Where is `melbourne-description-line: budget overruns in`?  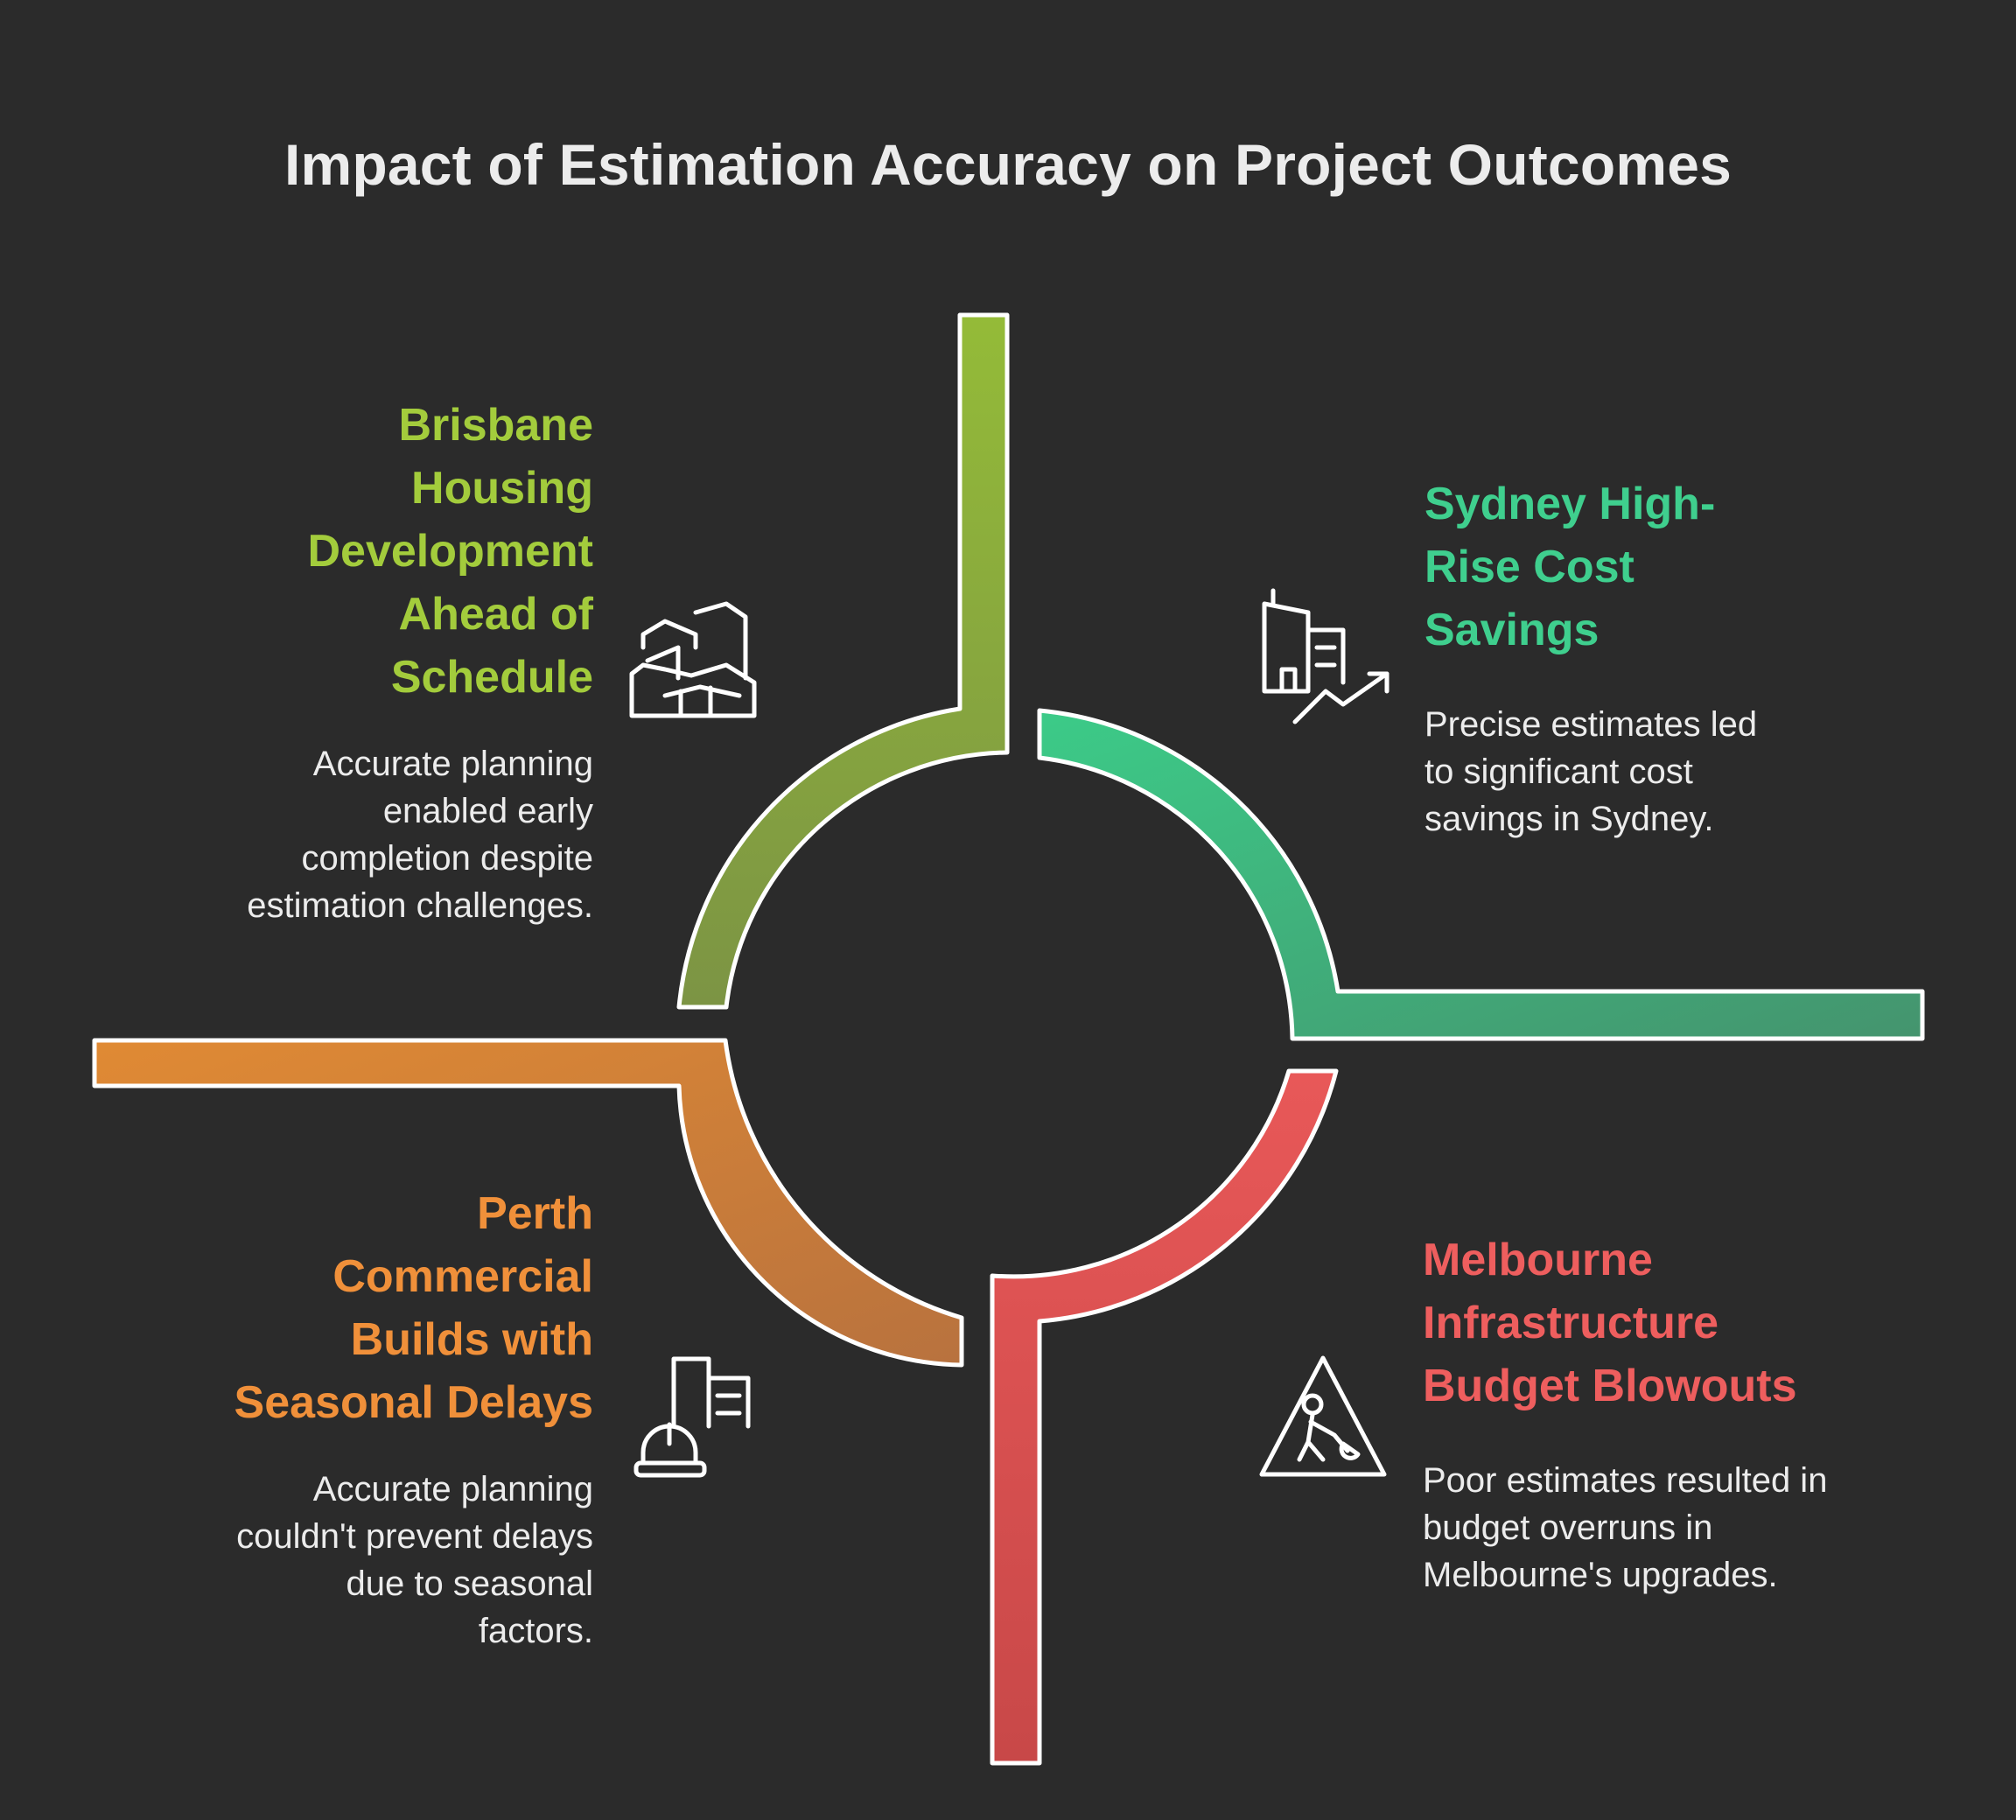
melbourne-description-line: budget overruns in is located at coordinates (1568, 1527).